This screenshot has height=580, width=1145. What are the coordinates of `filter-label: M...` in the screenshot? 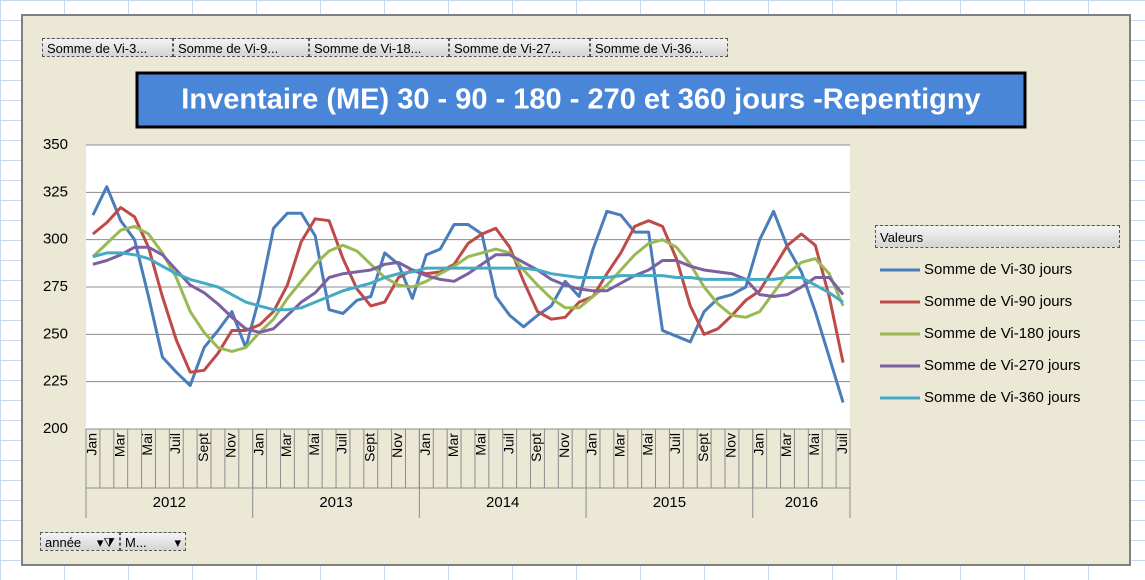 It's located at (136, 542).